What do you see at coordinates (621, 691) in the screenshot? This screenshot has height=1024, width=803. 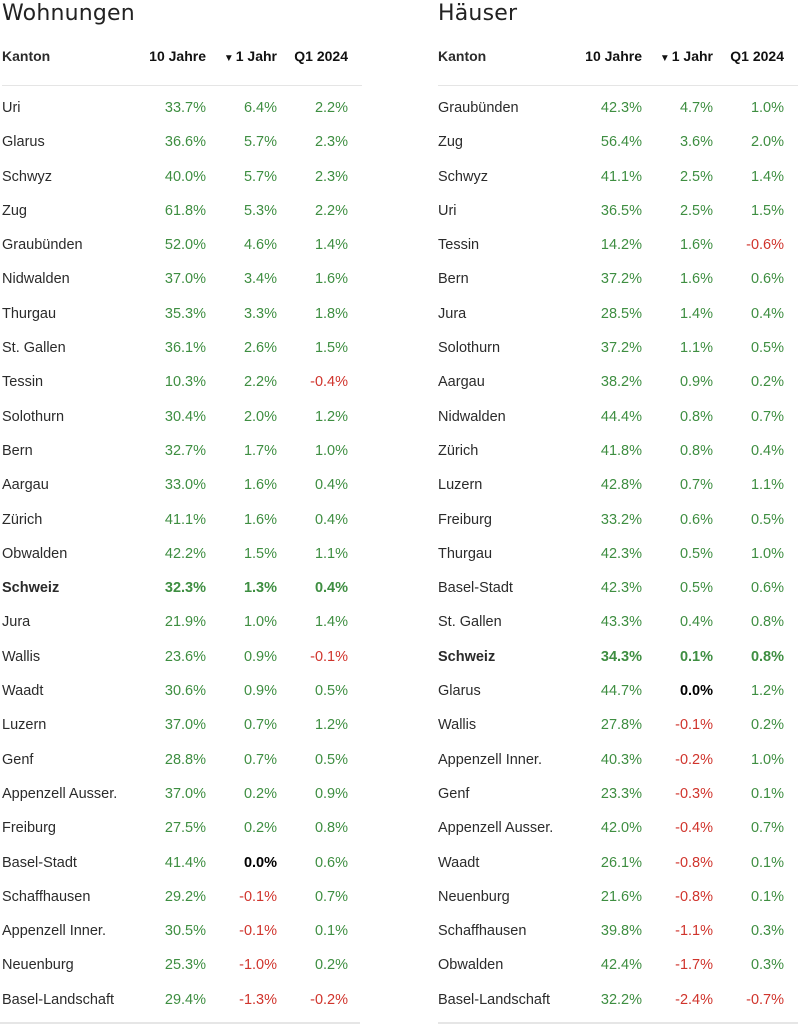 I see `cell-10-jahre: 44.7%` at bounding box center [621, 691].